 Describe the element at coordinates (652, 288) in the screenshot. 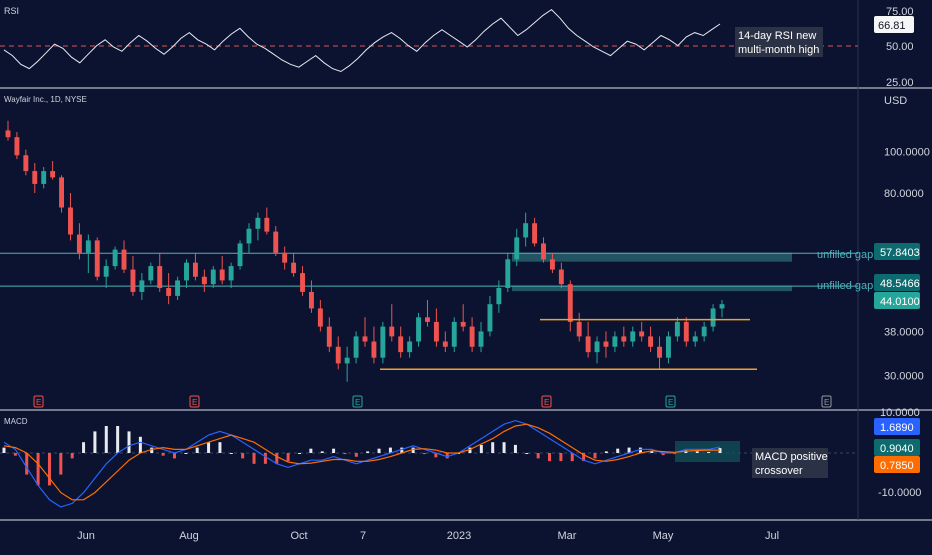

I see `gap-zone` at that location.